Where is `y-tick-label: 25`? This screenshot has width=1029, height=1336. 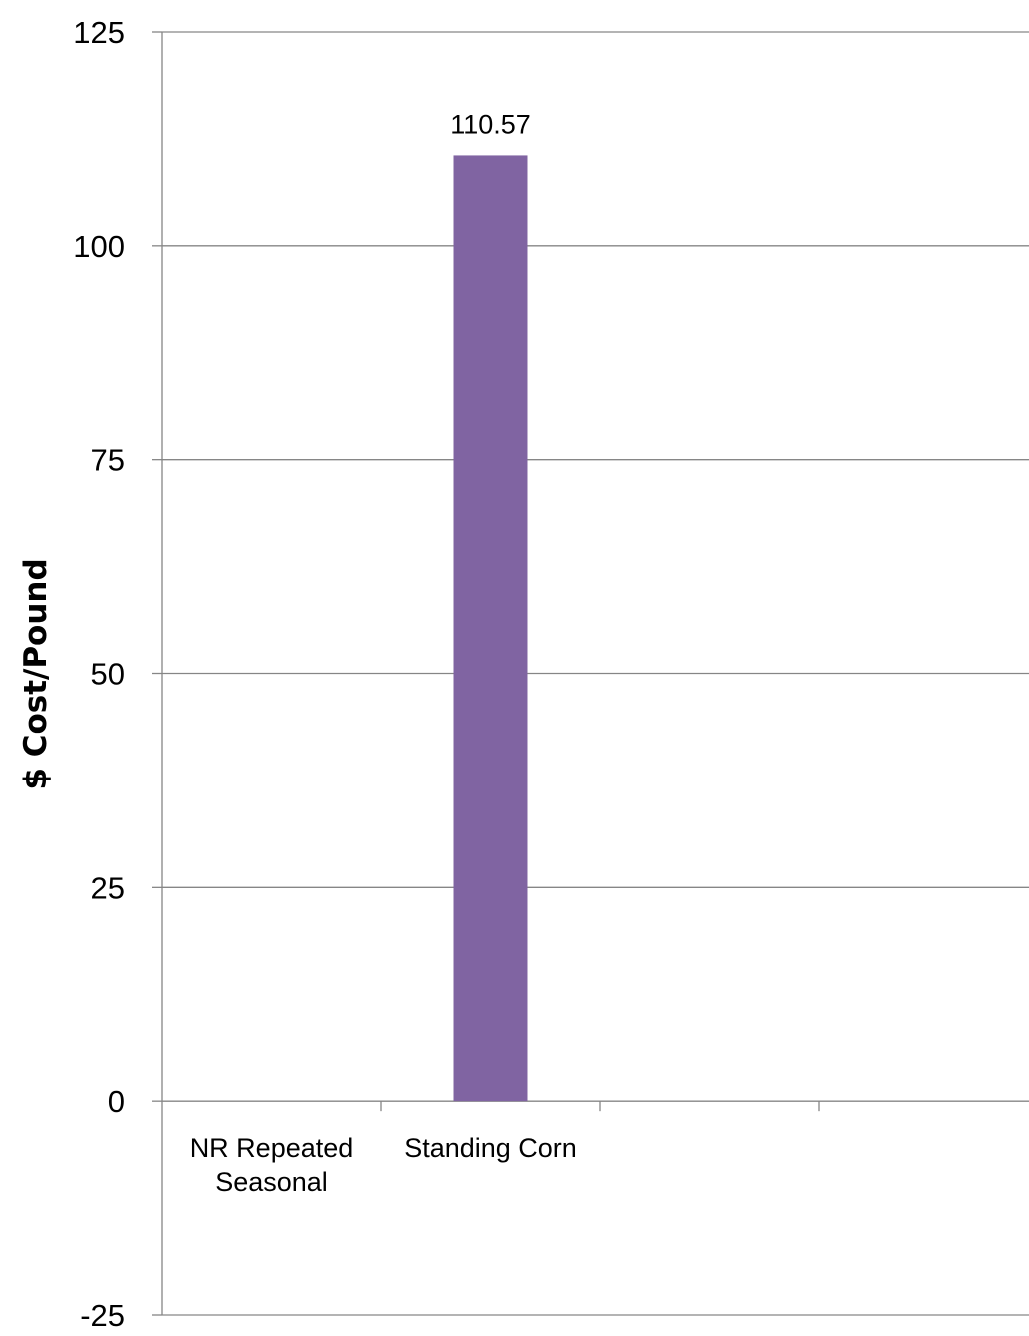 y-tick-label: 25 is located at coordinates (108, 887).